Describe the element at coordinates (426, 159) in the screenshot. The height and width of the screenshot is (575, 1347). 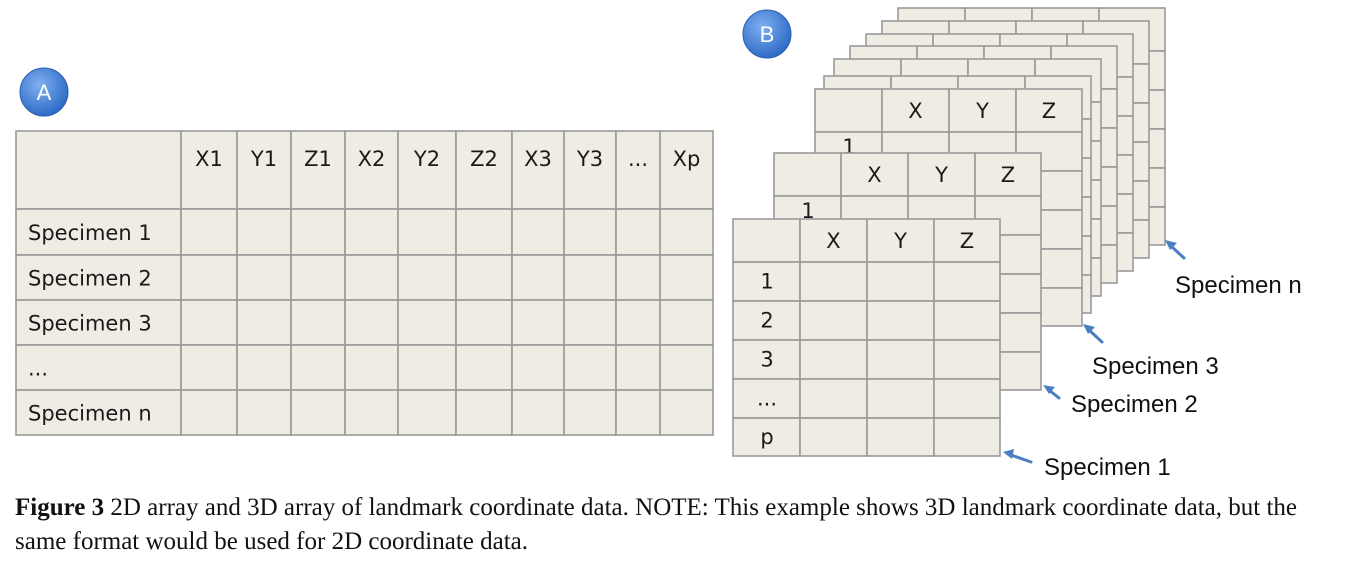
I see `table-2d-column-header: Y2` at that location.